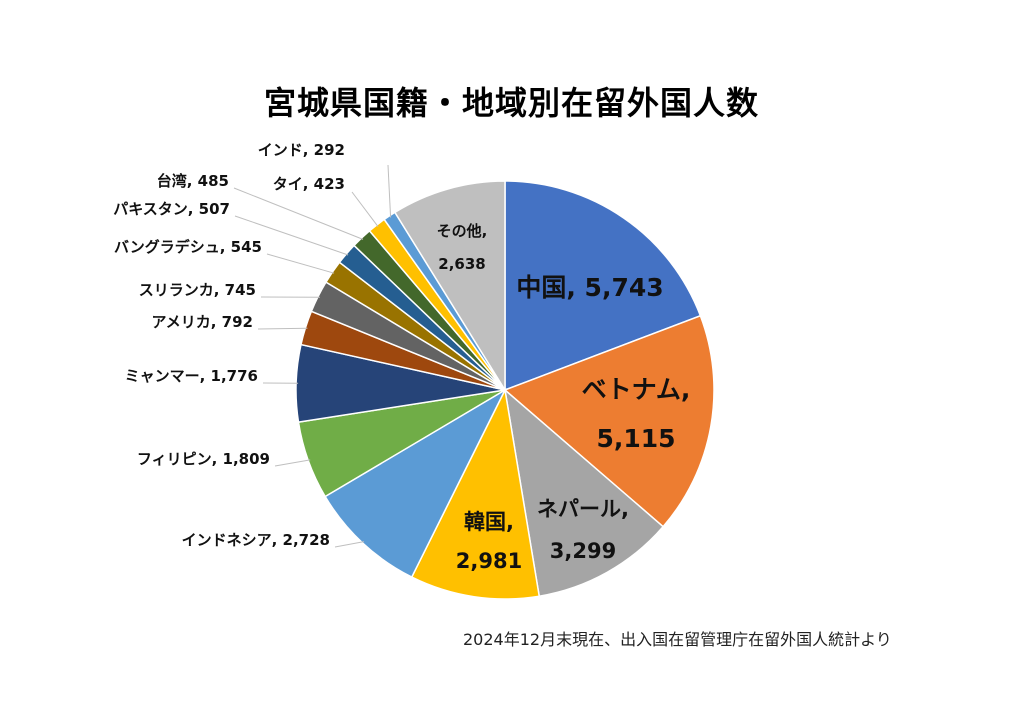 This screenshot has width=1023, height=724. I want to click on slice-10-leader-line, so click(300, 263).